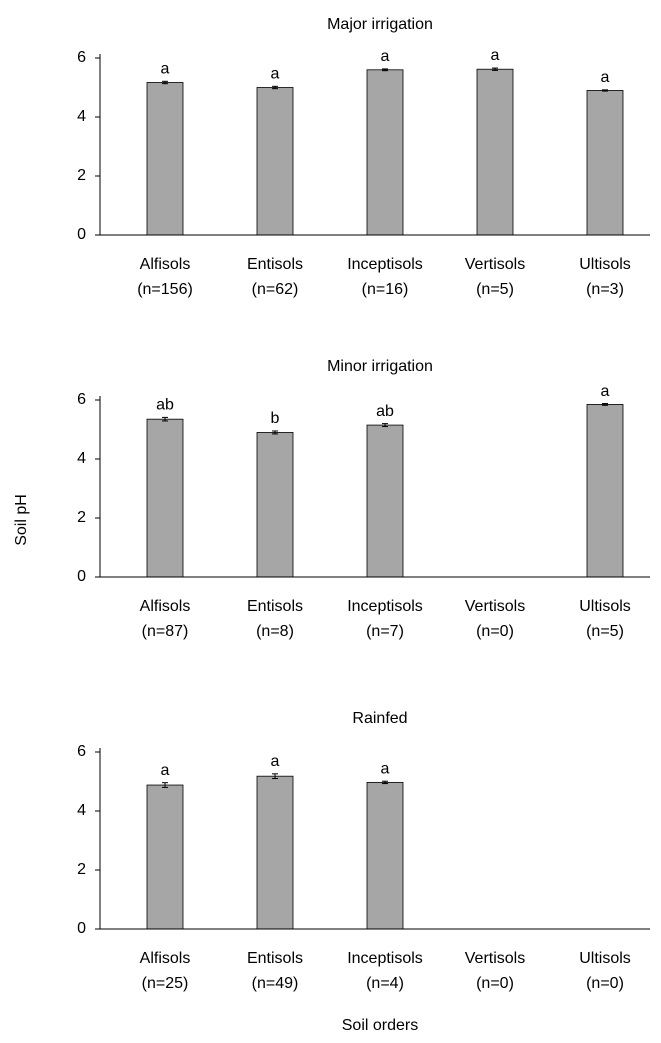 The height and width of the screenshot is (1043, 661). What do you see at coordinates (385, 631) in the screenshot?
I see `x-tick-note: (n=7)` at bounding box center [385, 631].